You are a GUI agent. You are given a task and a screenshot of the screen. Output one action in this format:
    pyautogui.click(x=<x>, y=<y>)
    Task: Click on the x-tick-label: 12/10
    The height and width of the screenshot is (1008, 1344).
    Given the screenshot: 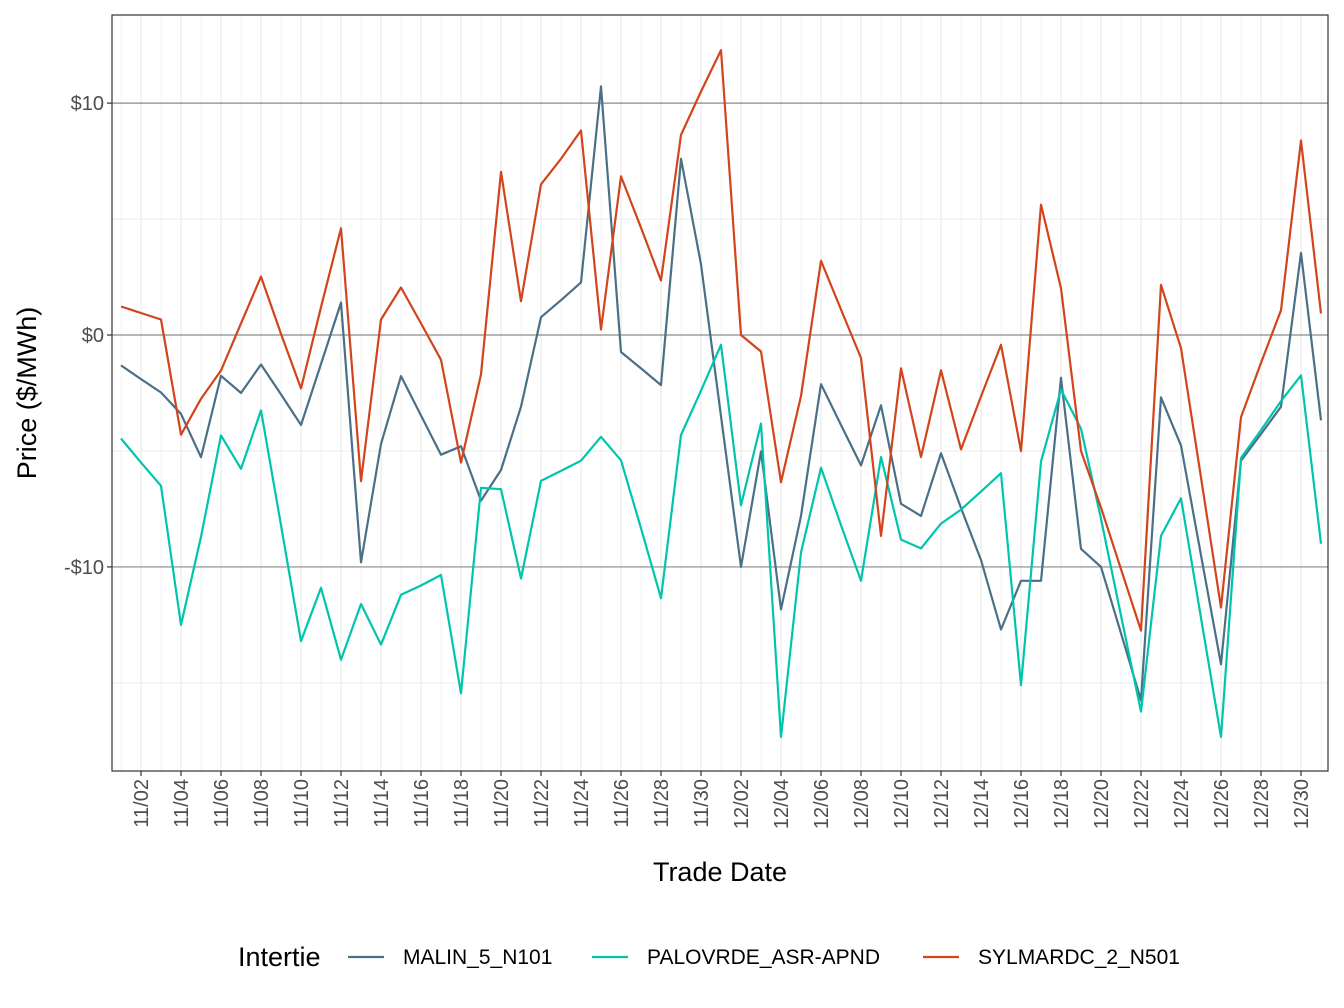 What is the action you would take?
    pyautogui.click(x=902, y=804)
    